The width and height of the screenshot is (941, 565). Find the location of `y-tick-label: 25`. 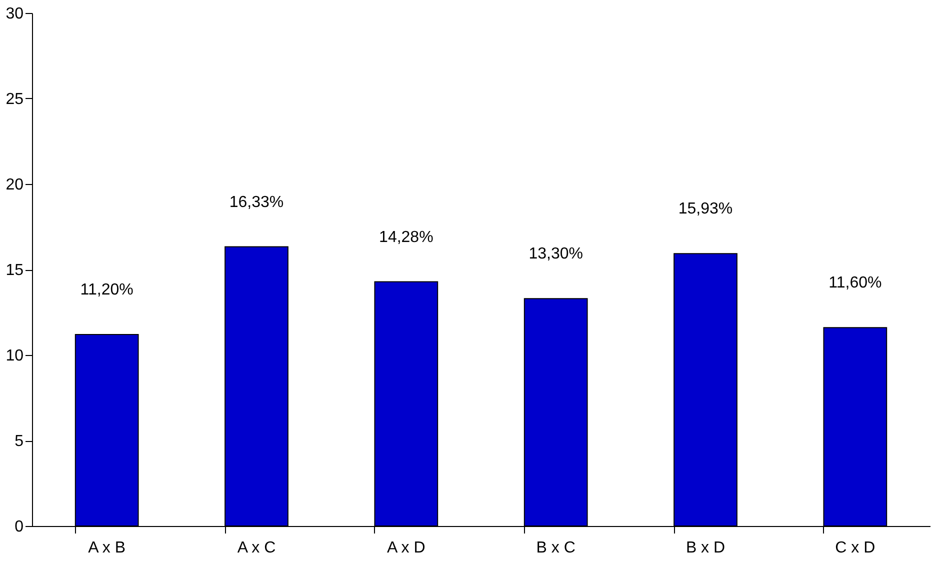

y-tick-label: 25 is located at coordinates (15, 99).